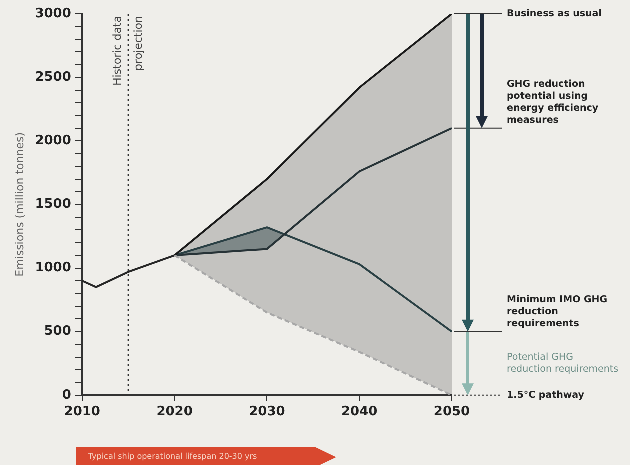 Image resolution: width=630 pixels, height=465 pixels. I want to click on y-tick-label: 2000, so click(53, 141).